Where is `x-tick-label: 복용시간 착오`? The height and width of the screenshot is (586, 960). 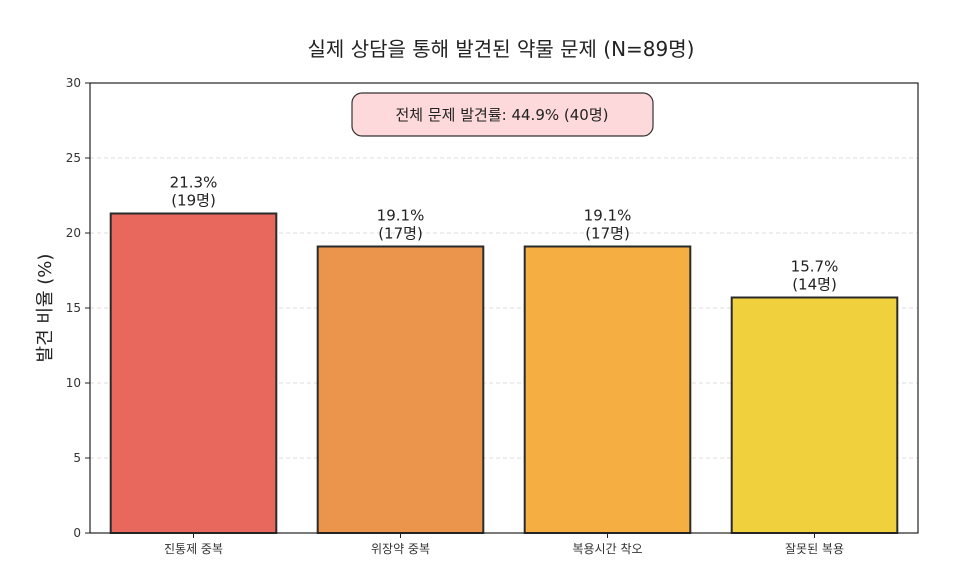
x-tick-label: 복용시간 착오 is located at coordinates (607, 549).